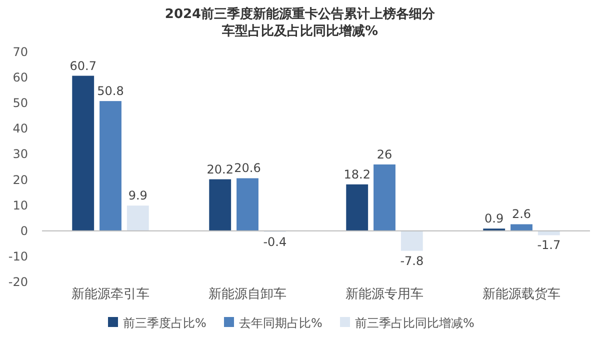 The height and width of the screenshot is (341, 600). I want to click on data-label: 60.7, so click(83, 65).